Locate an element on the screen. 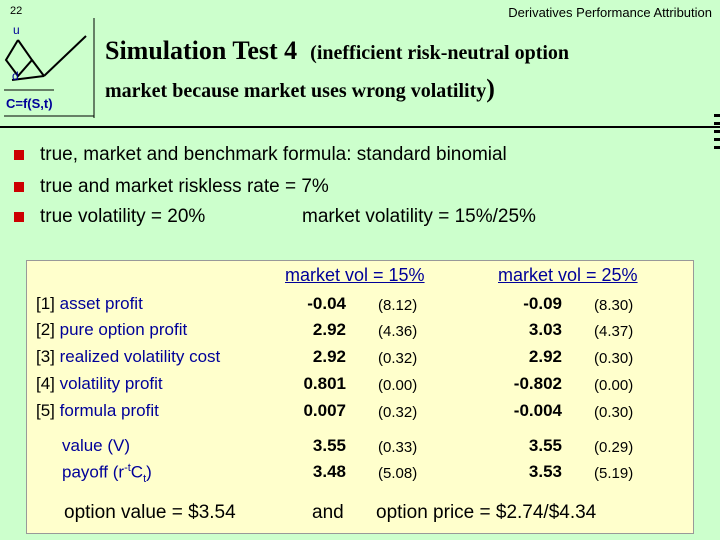 The height and width of the screenshot is (540, 720). table-row-label: [5] formula profit is located at coordinates (97, 411).